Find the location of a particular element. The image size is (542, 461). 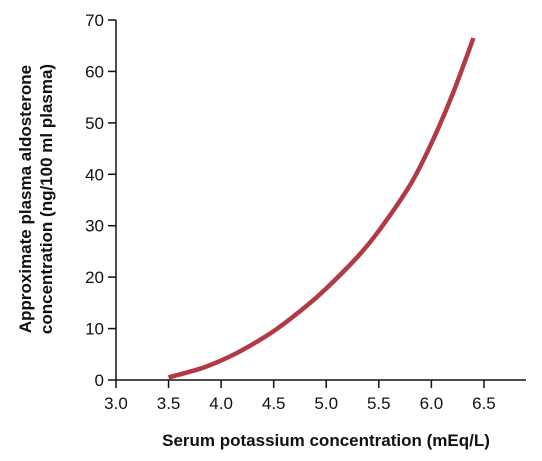

y-axis-title-line-1: Approximate plasma aldosterone is located at coordinates (25, 199).